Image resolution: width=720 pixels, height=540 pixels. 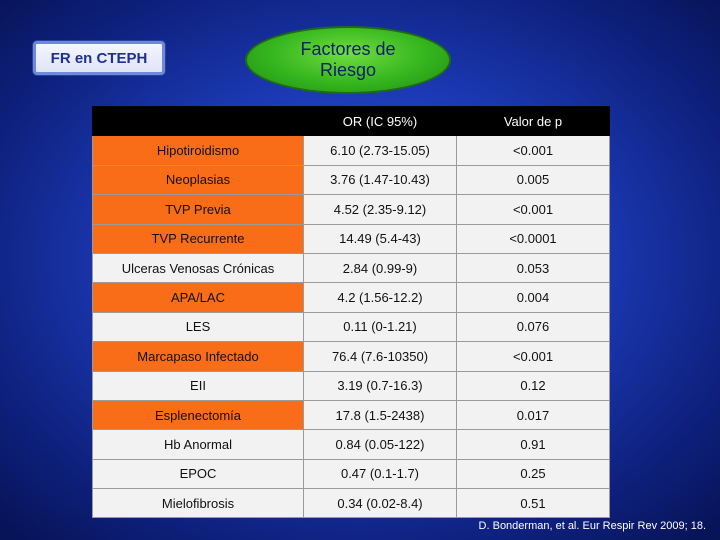 I want to click on or-cell: 3.19 (0.7-16.3), so click(x=380, y=385).